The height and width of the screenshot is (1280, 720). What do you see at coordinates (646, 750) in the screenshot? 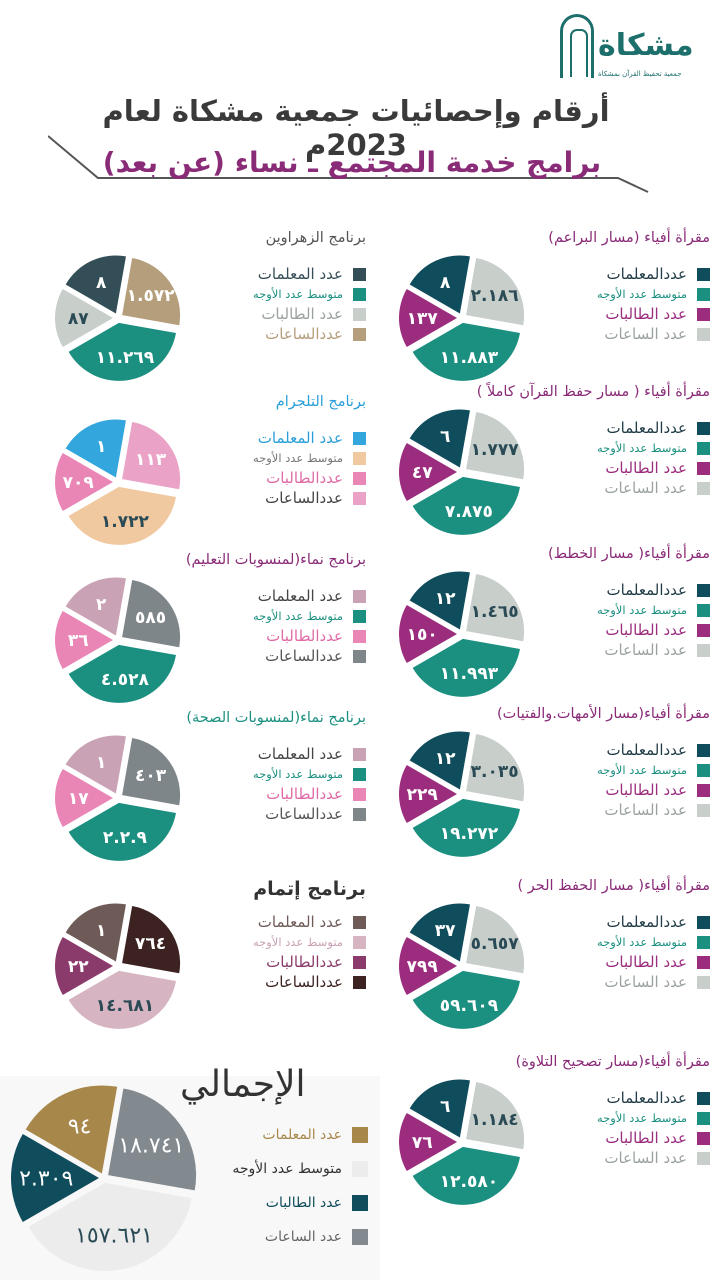
I see `card-6-legend-label-0: عددالمعلمات` at bounding box center [646, 750].